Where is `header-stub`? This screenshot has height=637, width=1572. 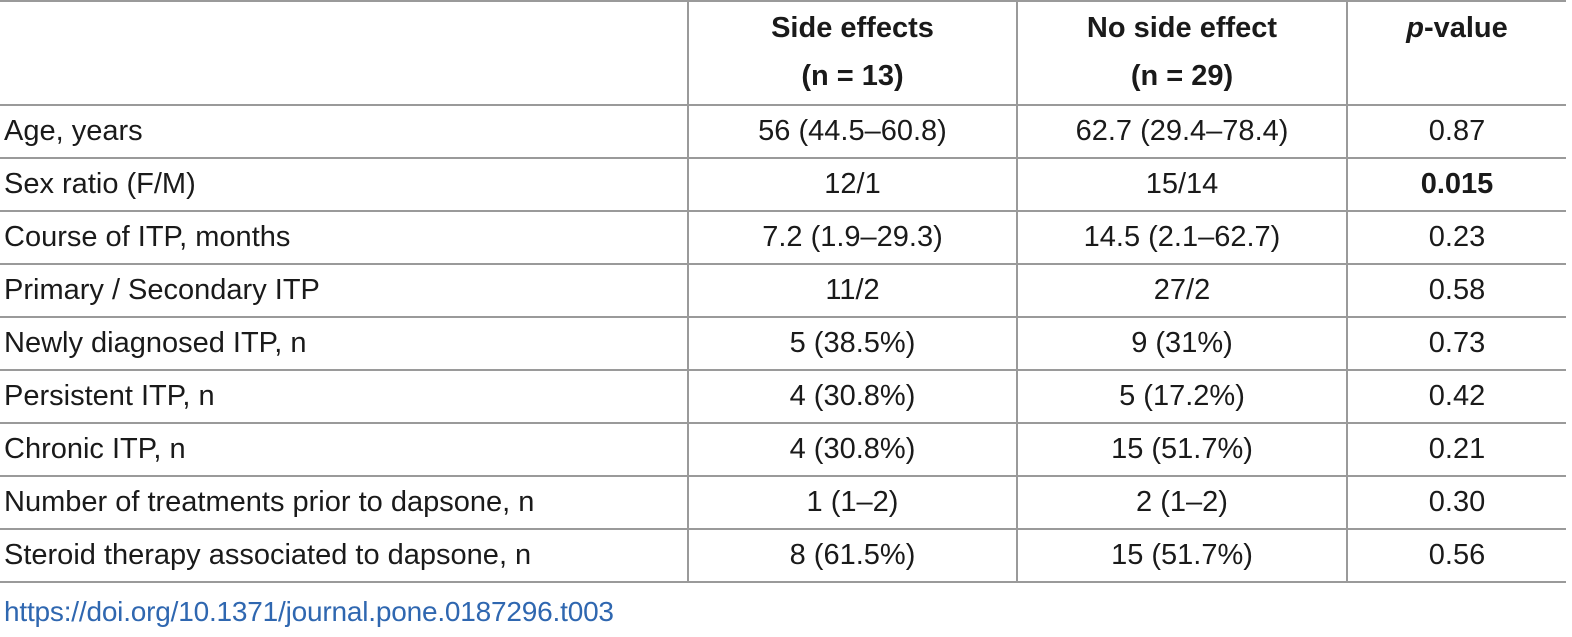 header-stub is located at coordinates (344, 27).